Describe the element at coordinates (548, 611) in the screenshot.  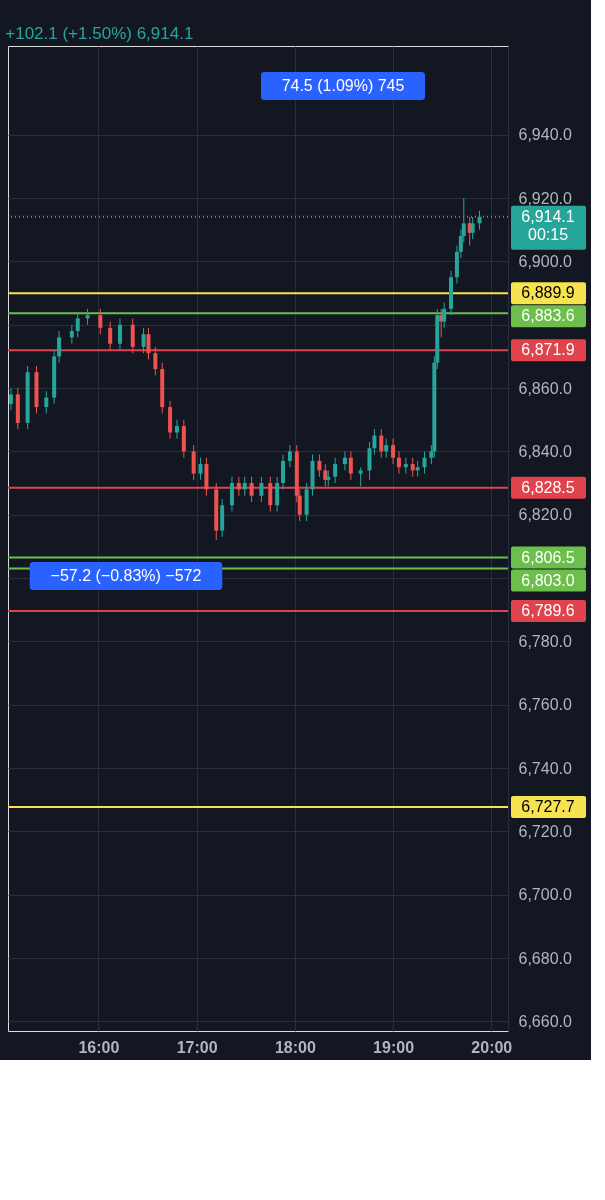
I see `ref-line-label: 6,789.6` at that location.